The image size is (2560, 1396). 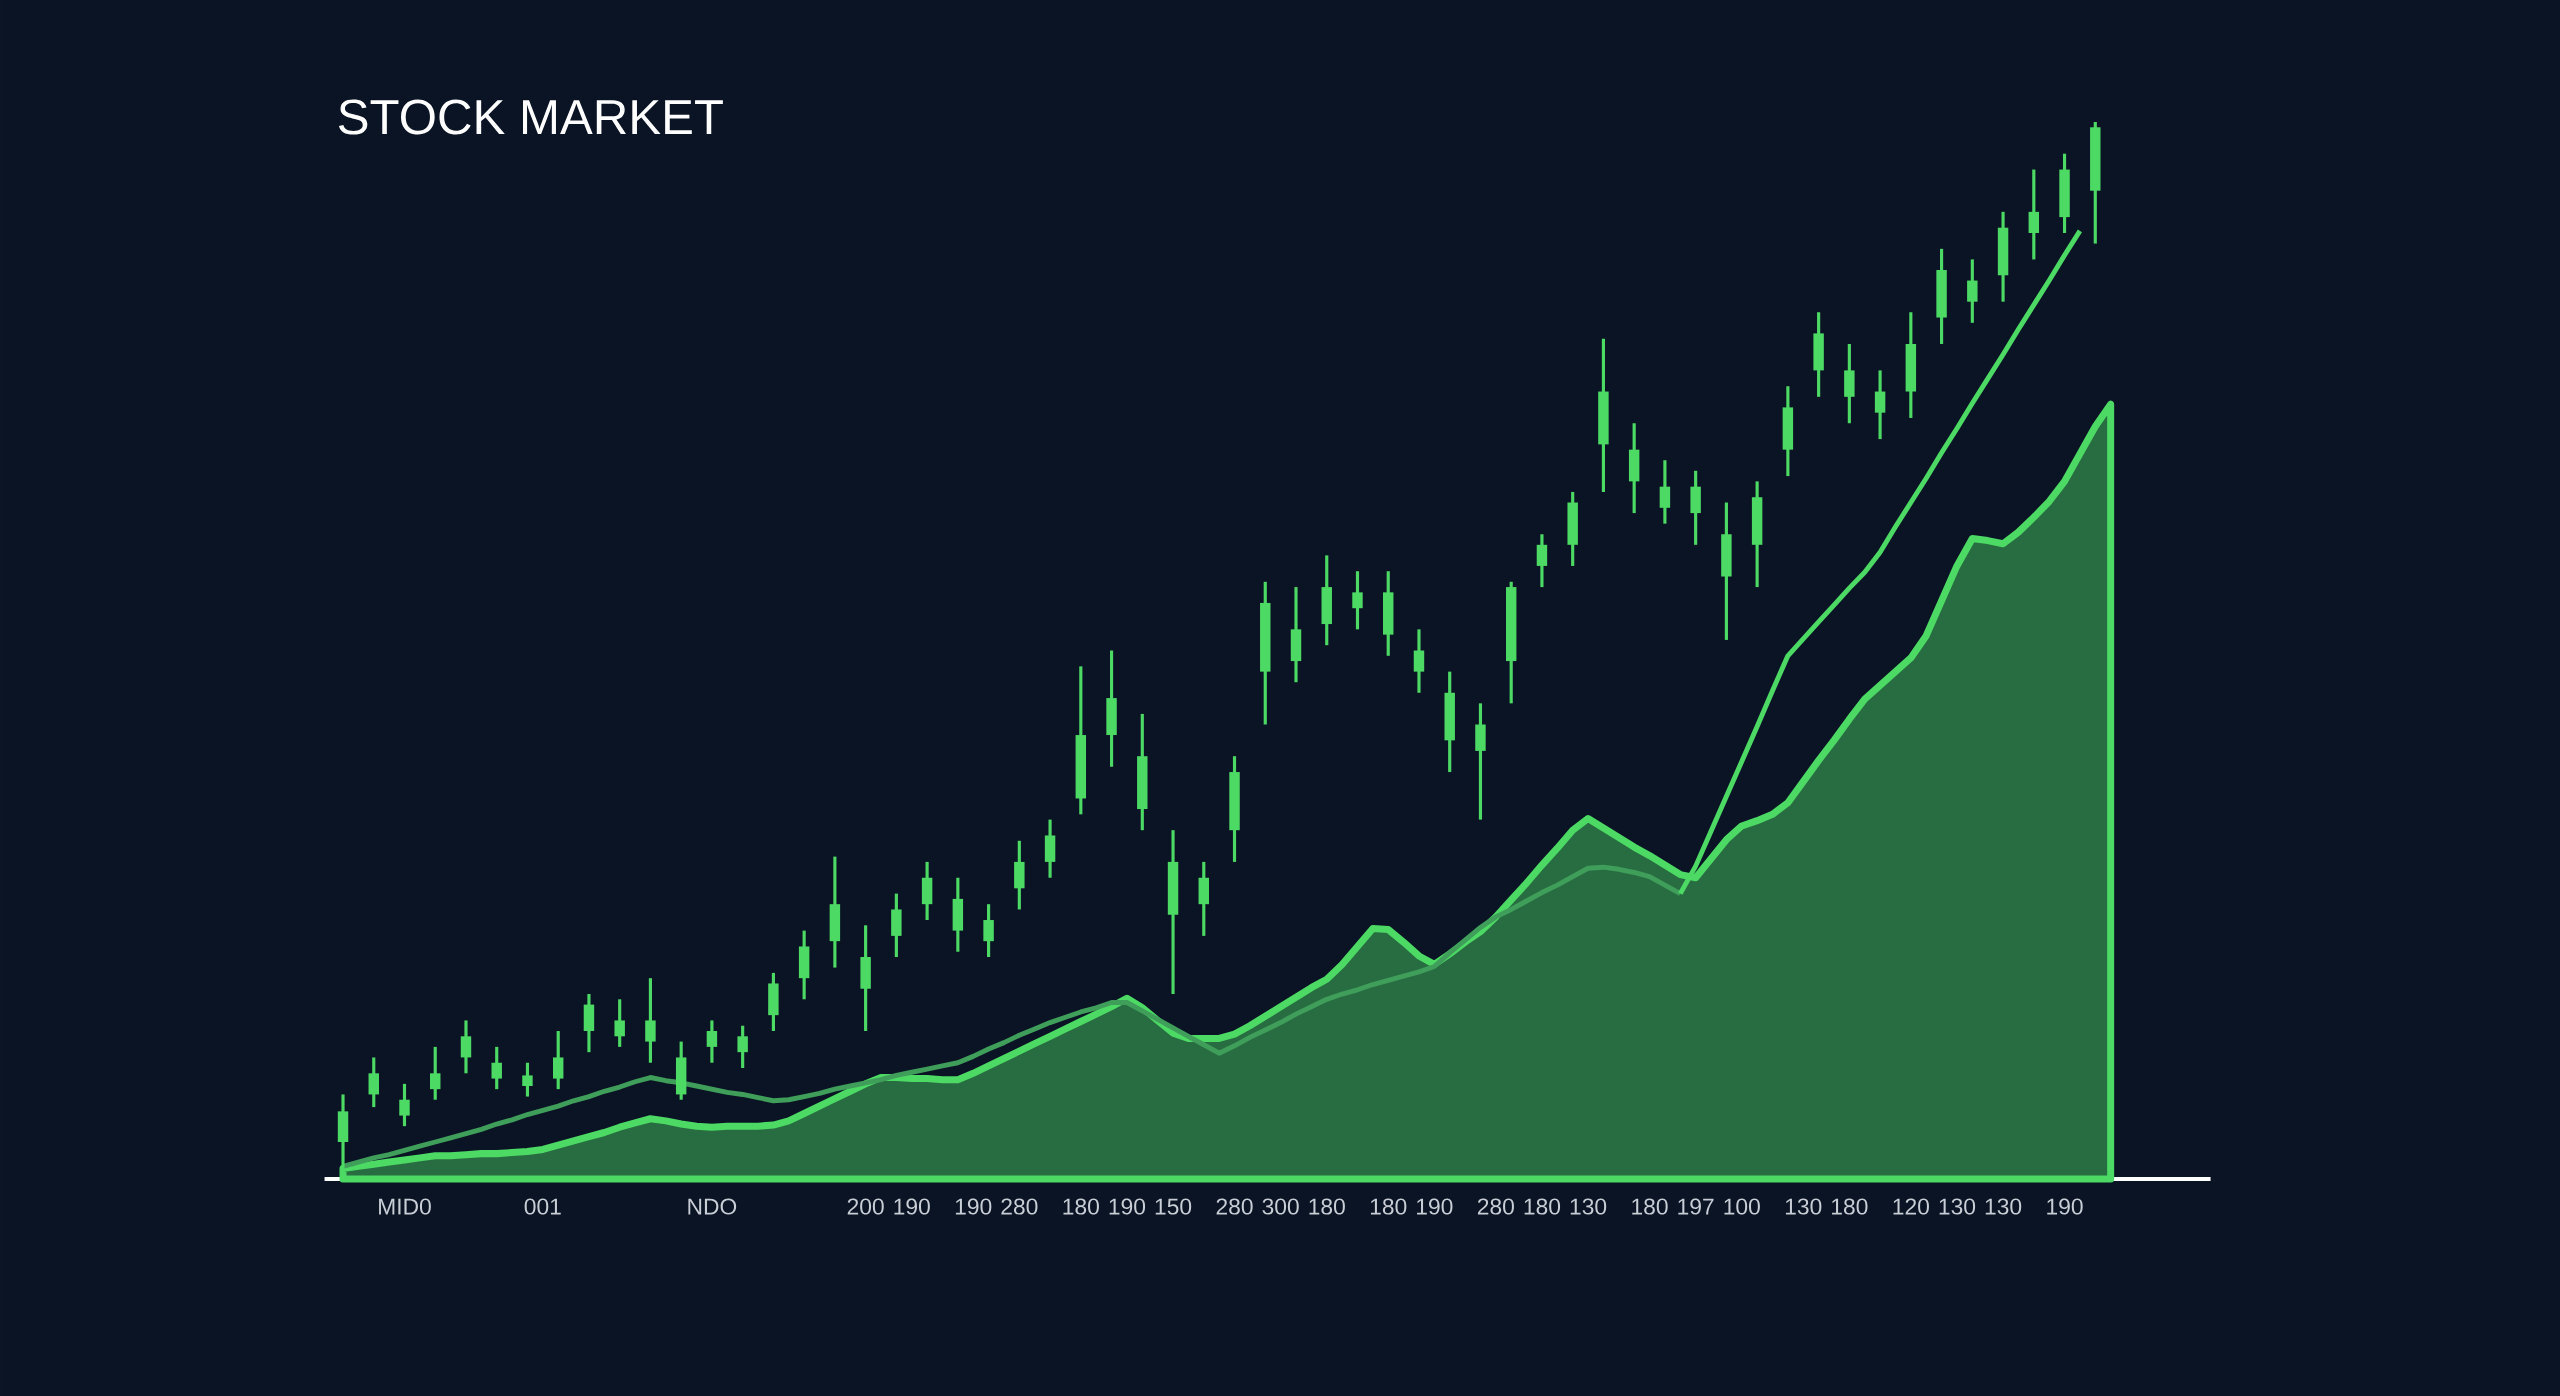 What do you see at coordinates (1911, 1206) in the screenshot?
I see `x-tick-label: 120` at bounding box center [1911, 1206].